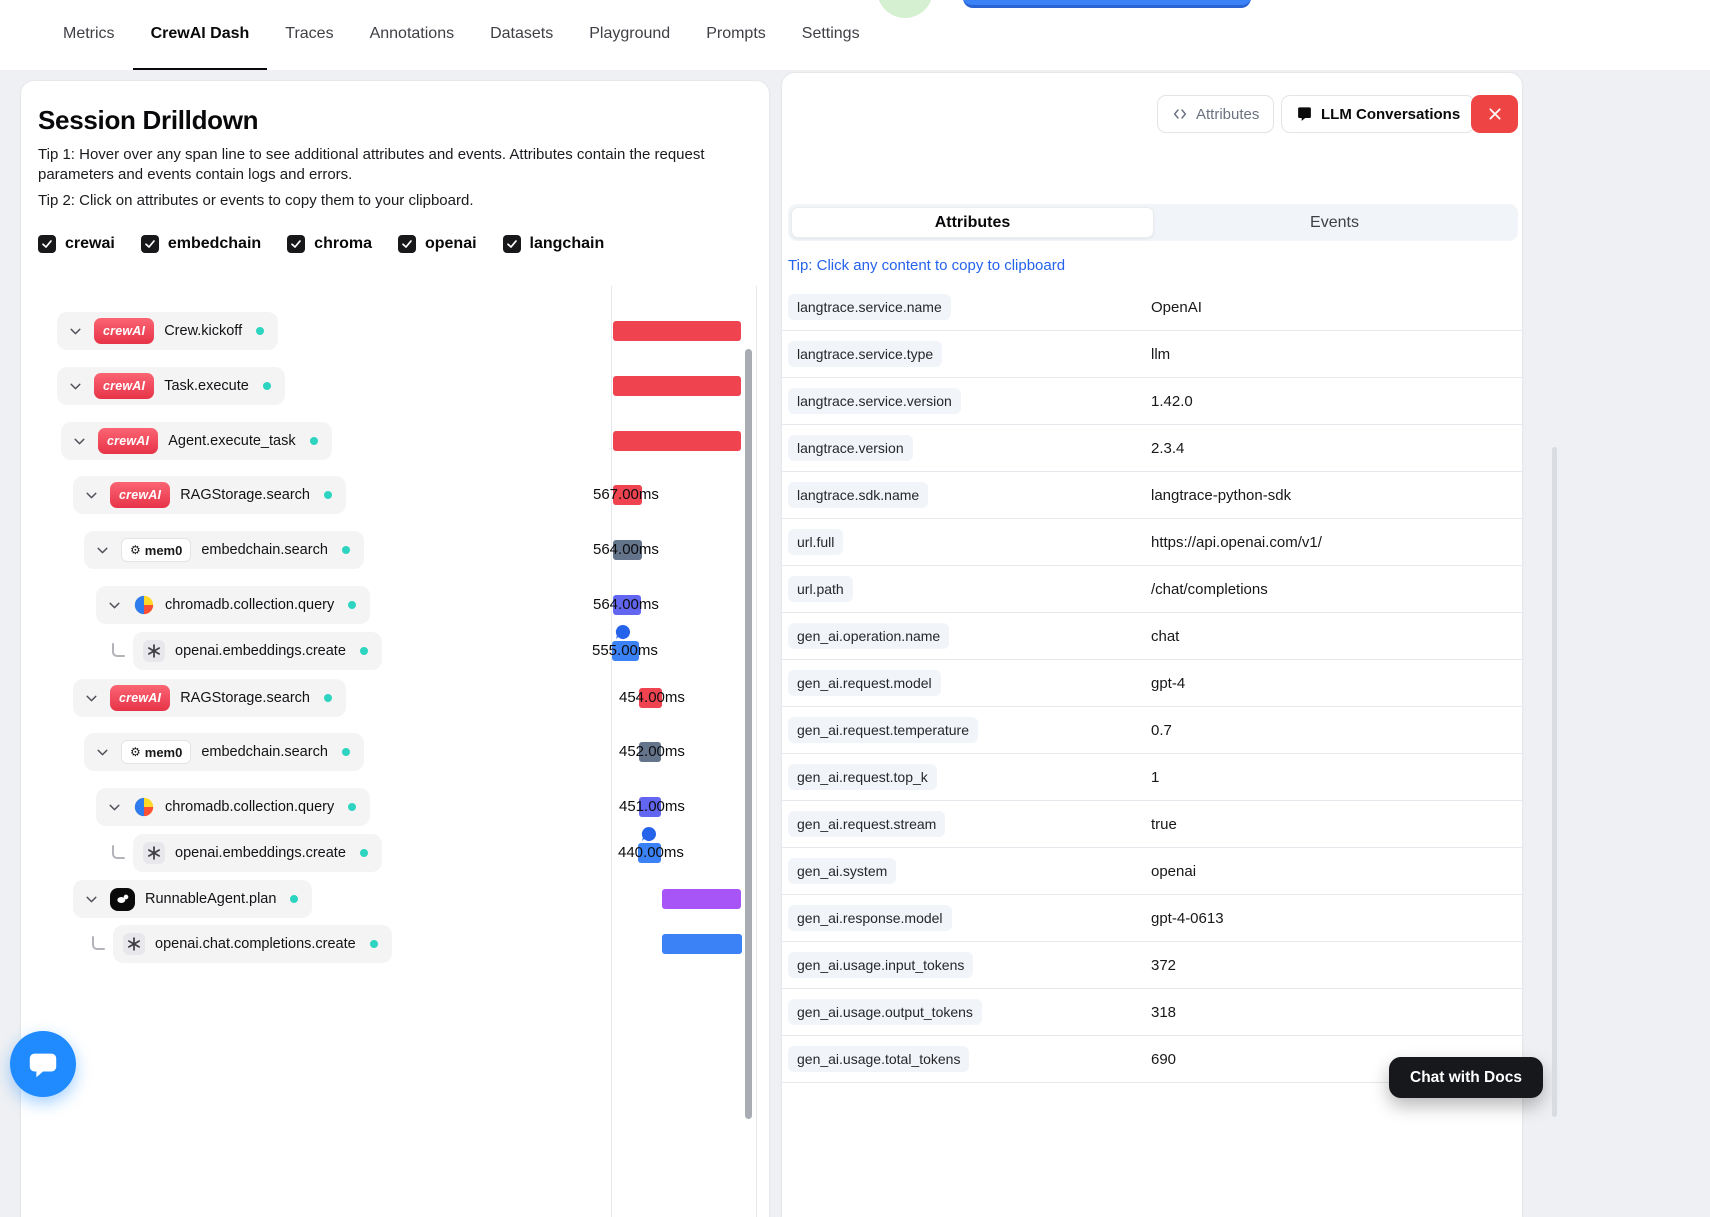 The image size is (1710, 1217). Describe the element at coordinates (329, 244) in the screenshot. I see `filter-chroma: chroma` at that location.